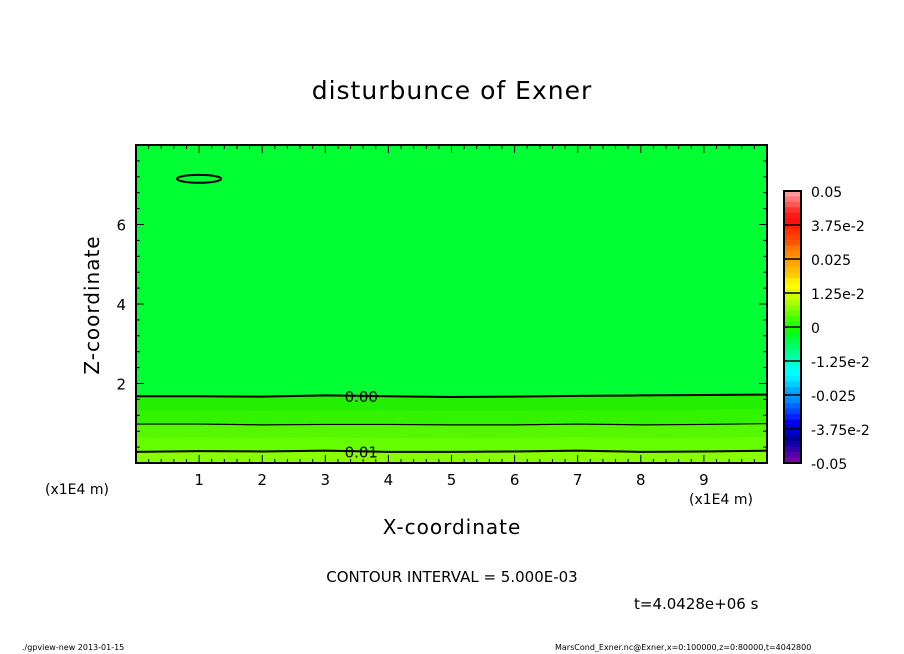 The image size is (904, 654). What do you see at coordinates (452, 527) in the screenshot?
I see `x-axis-label: X-coordinate` at bounding box center [452, 527].